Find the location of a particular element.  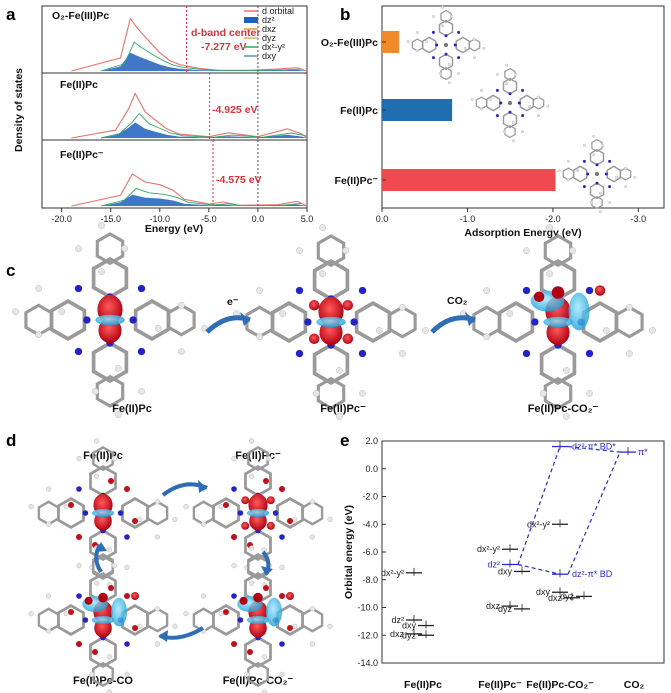

orbital-label: dz² is located at coordinates (493, 564).